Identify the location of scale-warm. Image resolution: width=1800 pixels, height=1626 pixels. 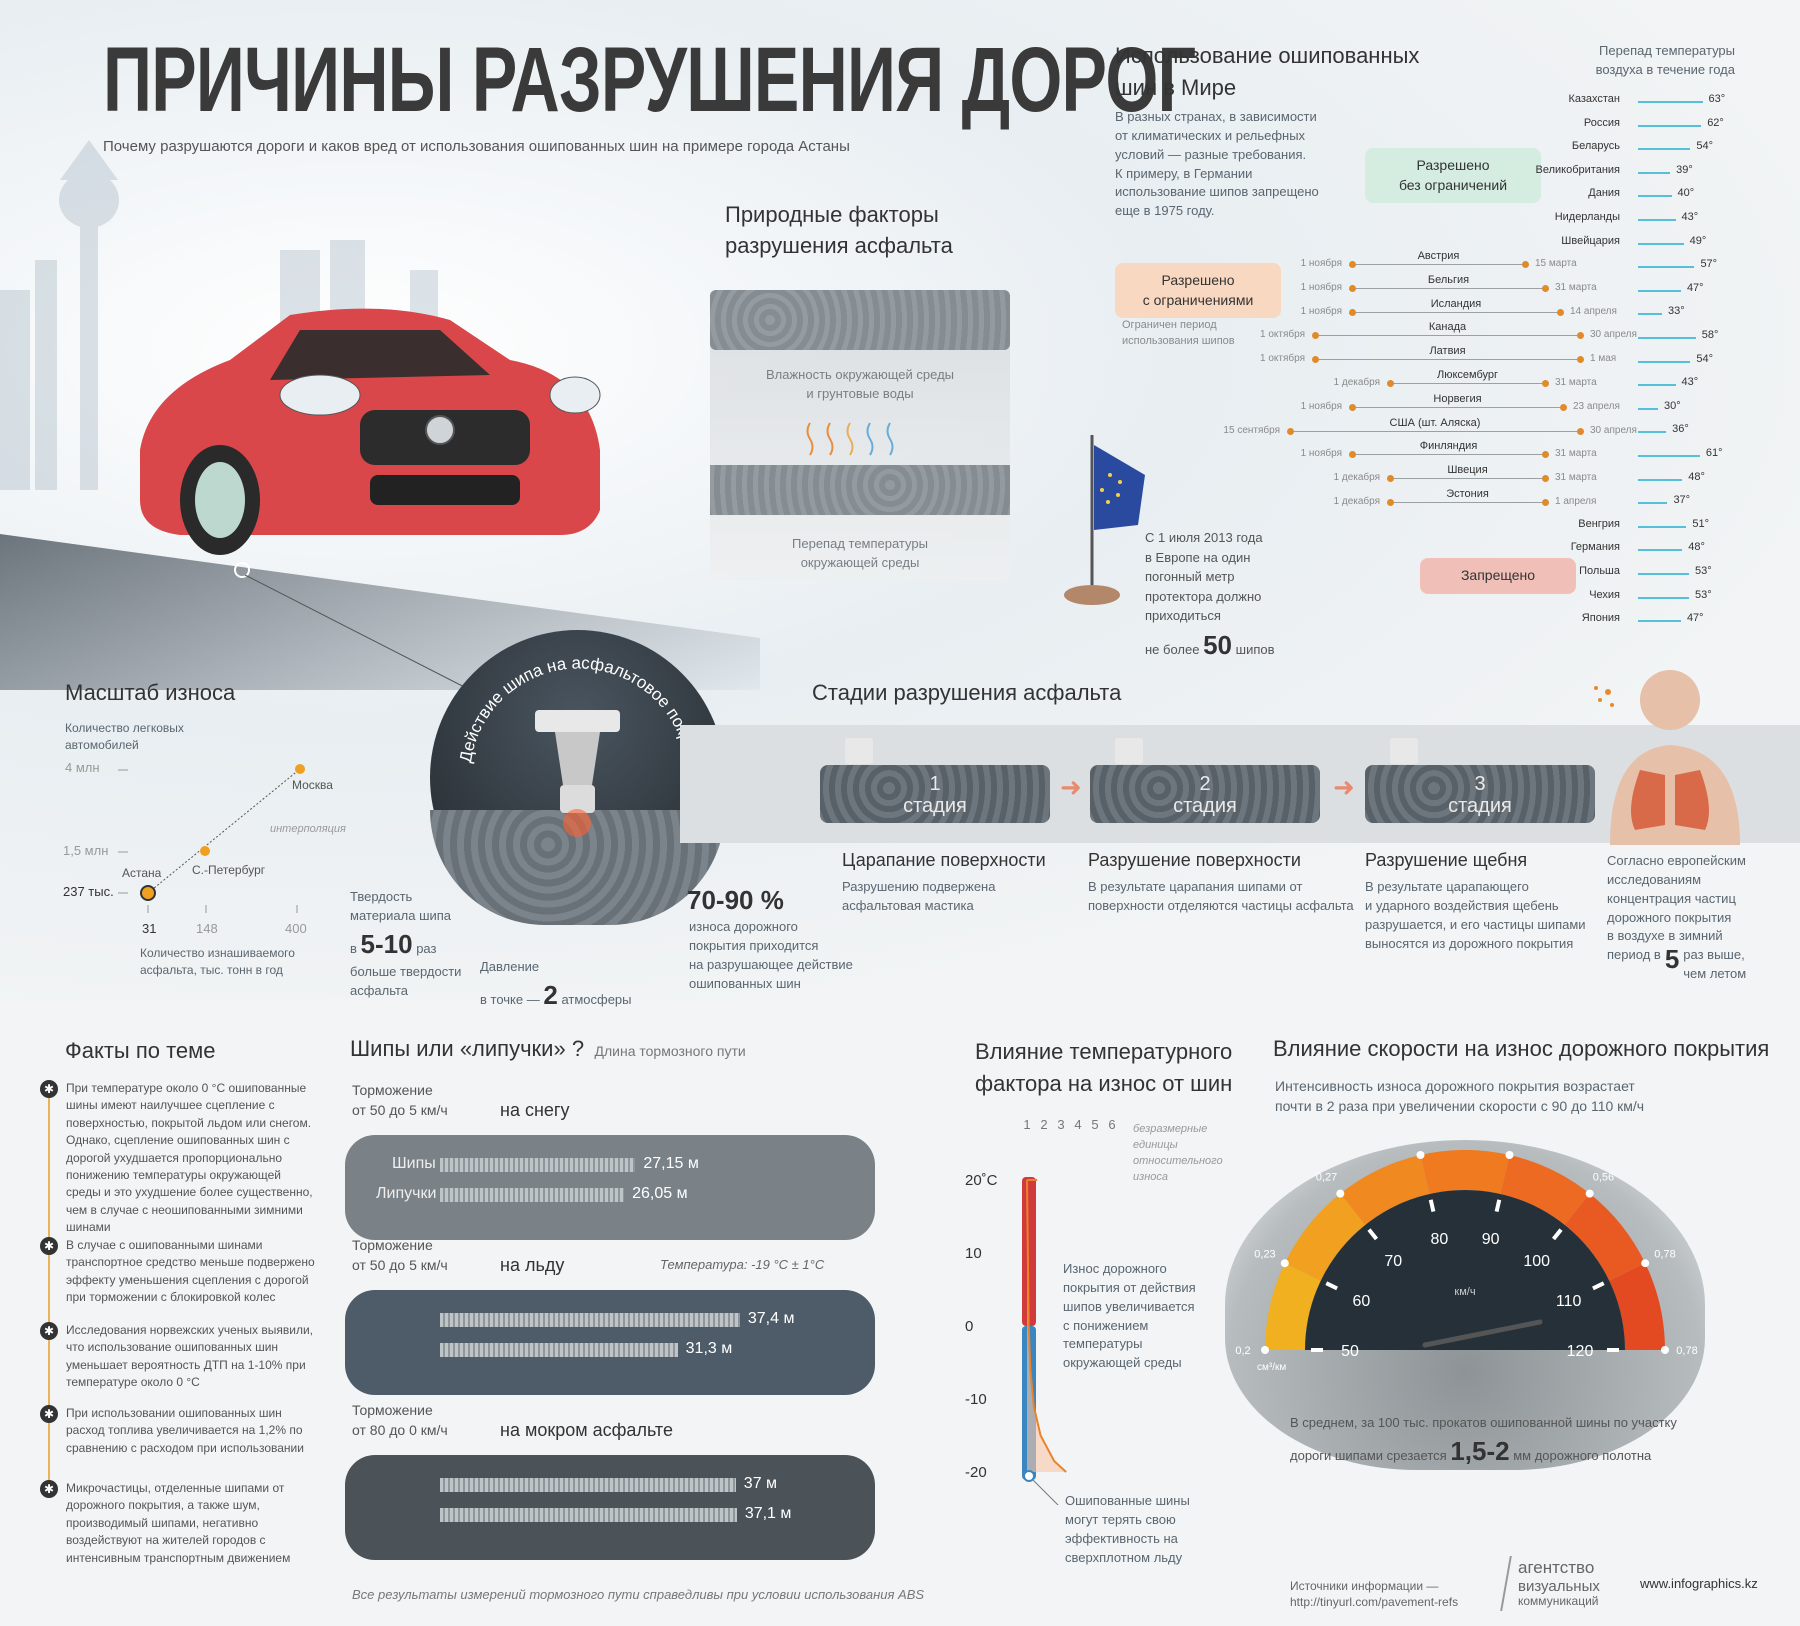
(1029, 1251).